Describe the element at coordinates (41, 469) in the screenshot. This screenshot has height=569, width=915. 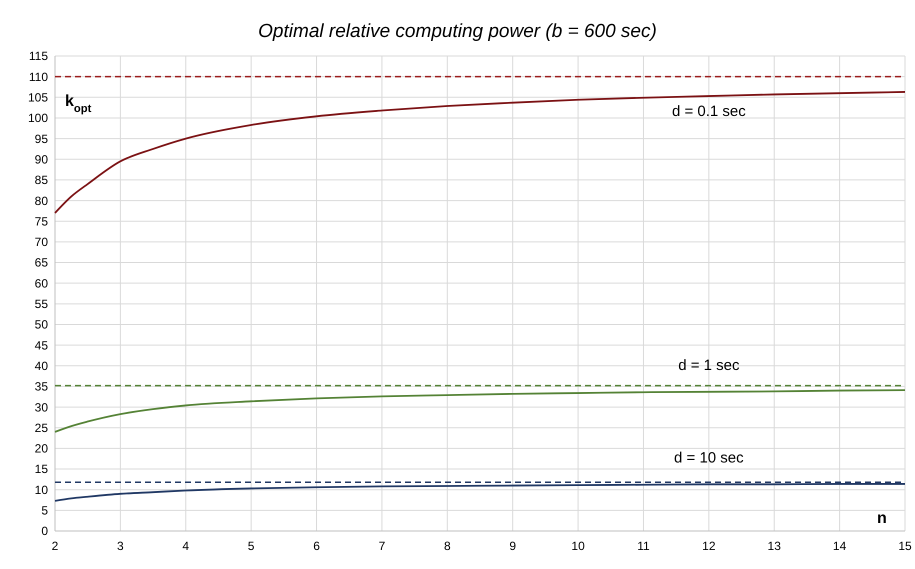
I see `y-tick-label: 15` at that location.